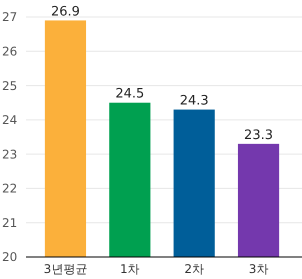 The width and height of the screenshot is (302, 279). Describe the element at coordinates (10, 17) in the screenshot. I see `y-tick-label: 27` at that location.